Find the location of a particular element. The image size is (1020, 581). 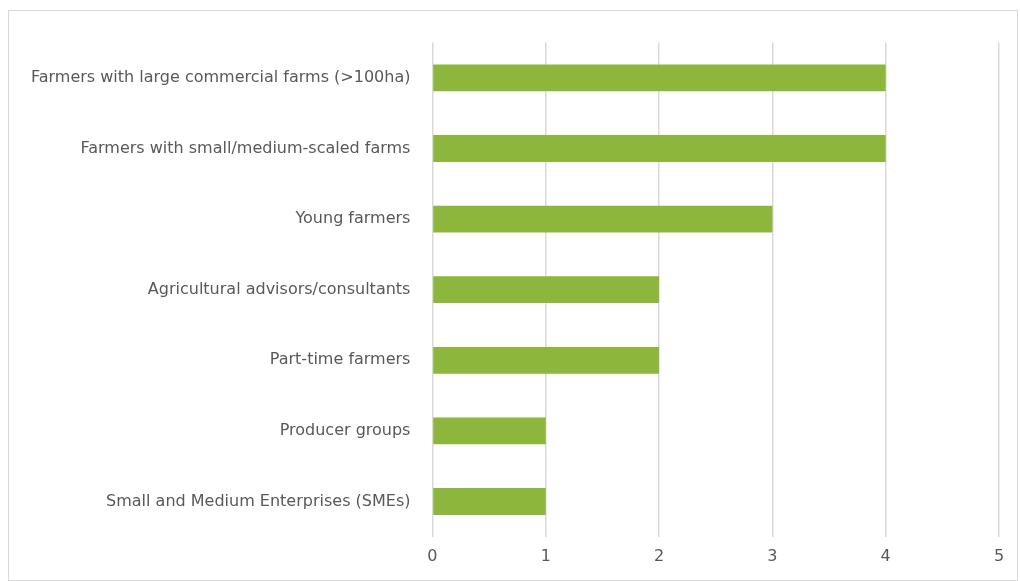

y-tick-label: Agricultural advisors/consultants is located at coordinates (279, 288).